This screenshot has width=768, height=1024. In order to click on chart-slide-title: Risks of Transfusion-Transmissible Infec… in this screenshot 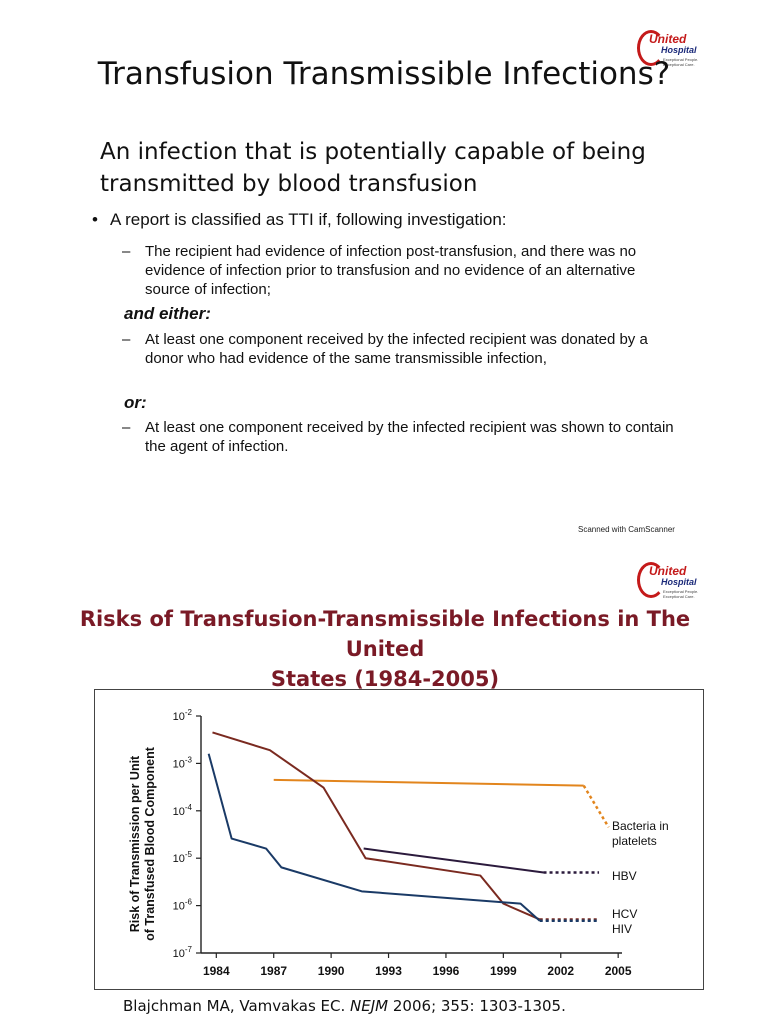, I will do `click(385, 649)`.